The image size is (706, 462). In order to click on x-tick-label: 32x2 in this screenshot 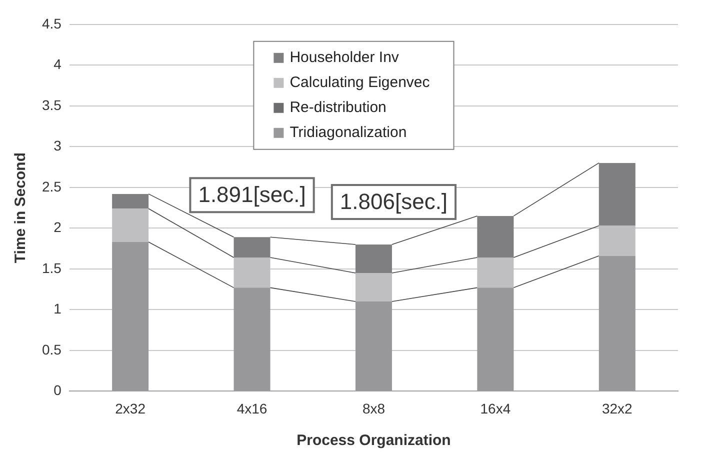, I will do `click(617, 408)`.